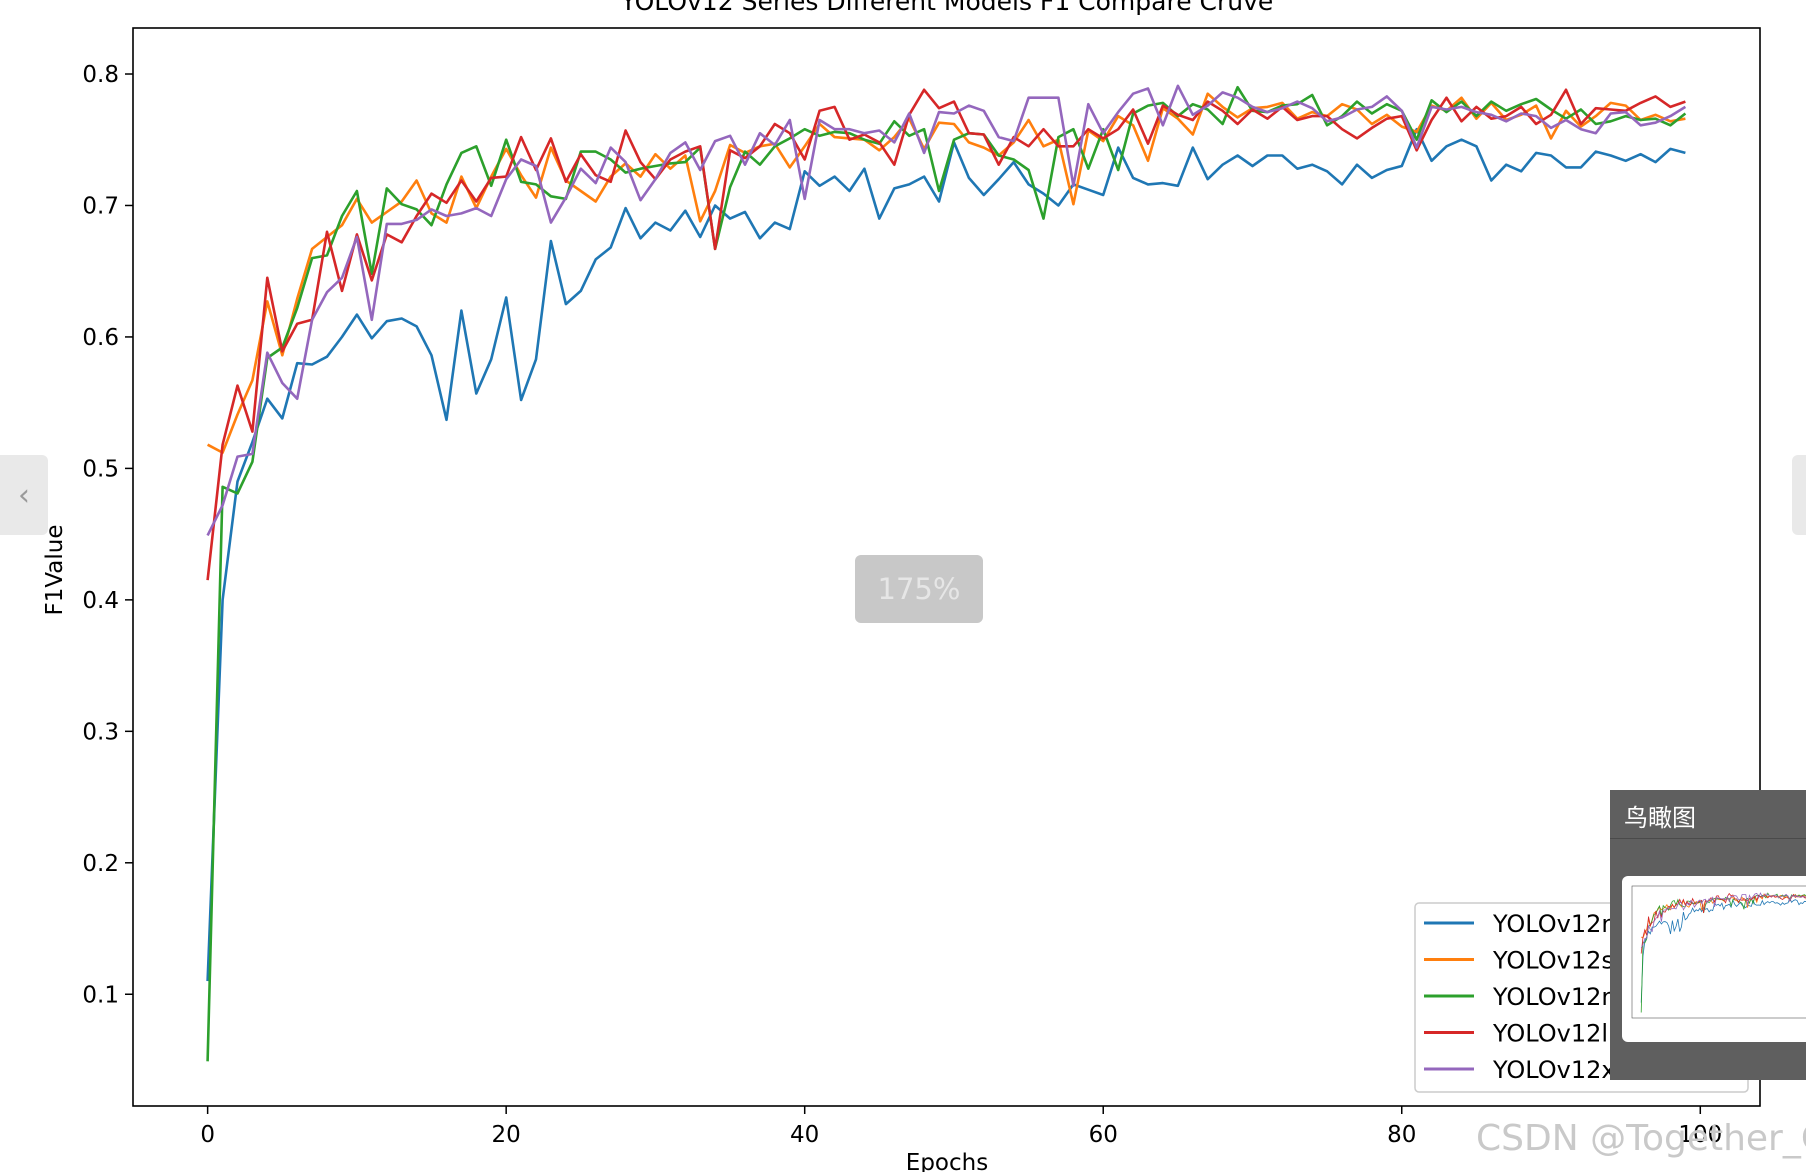 The height and width of the screenshot is (1172, 1806). What do you see at coordinates (100, 601) in the screenshot?
I see `y-tick-label: 0.4` at bounding box center [100, 601].